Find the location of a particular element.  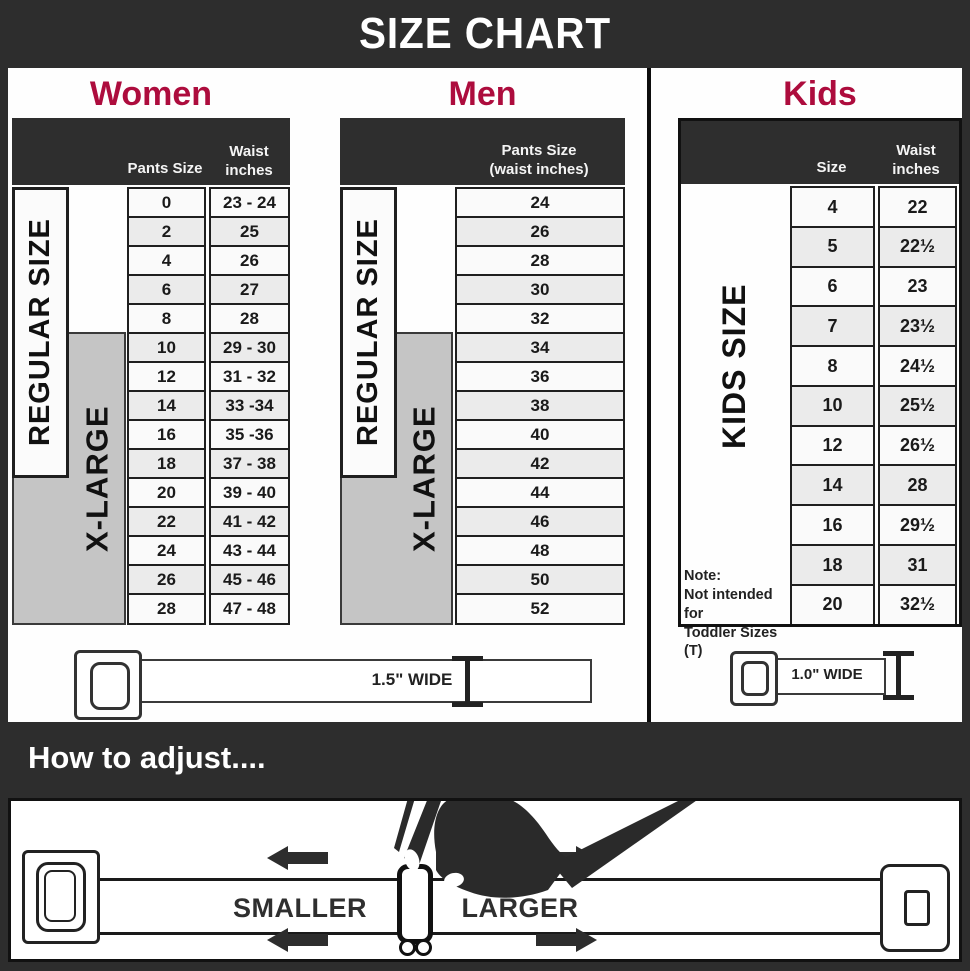

width-marker-icon is located at coordinates (898, 676).